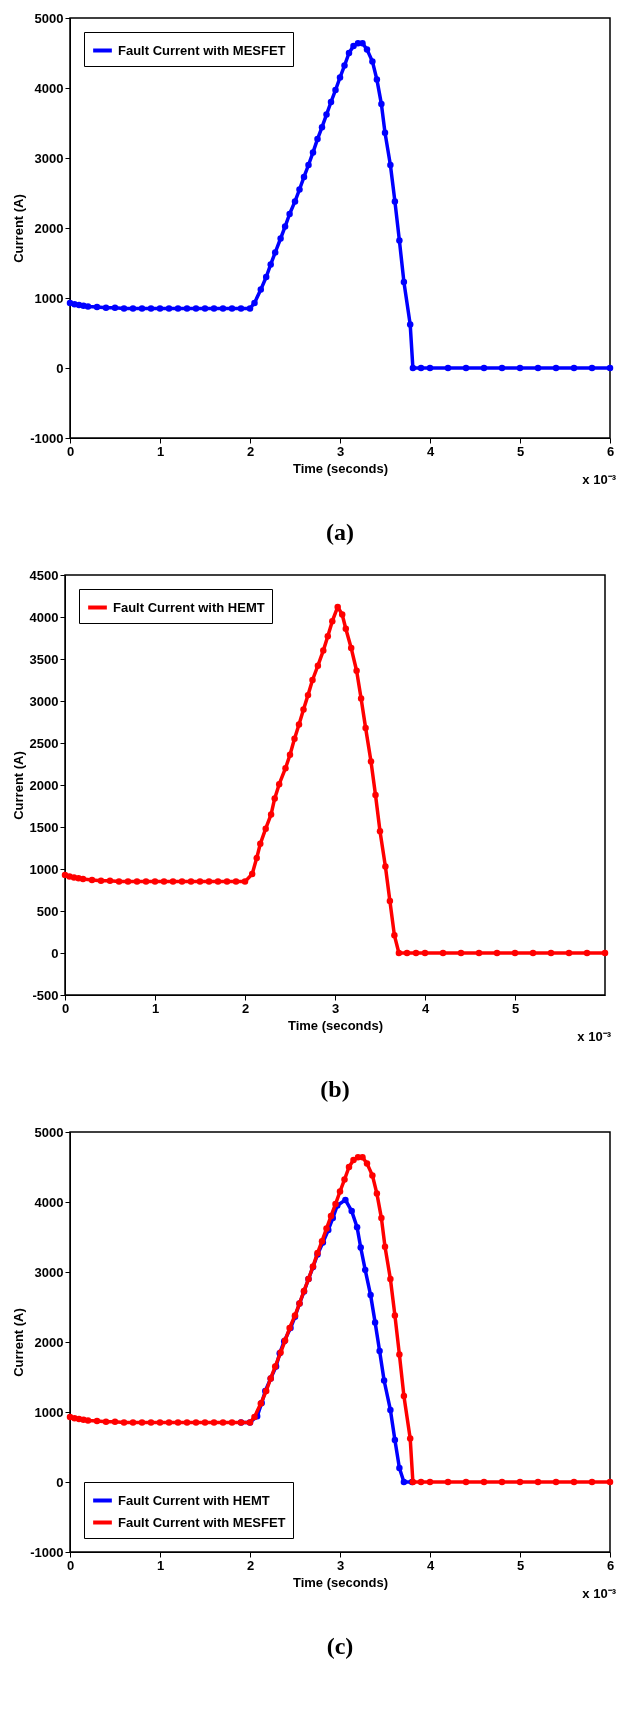  What do you see at coordinates (47, 911) in the screenshot?
I see `y-tick-label: 500` at bounding box center [47, 911].